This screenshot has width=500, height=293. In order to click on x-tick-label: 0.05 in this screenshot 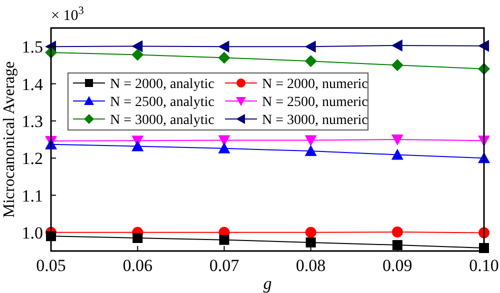, I will do `click(51, 265)`.